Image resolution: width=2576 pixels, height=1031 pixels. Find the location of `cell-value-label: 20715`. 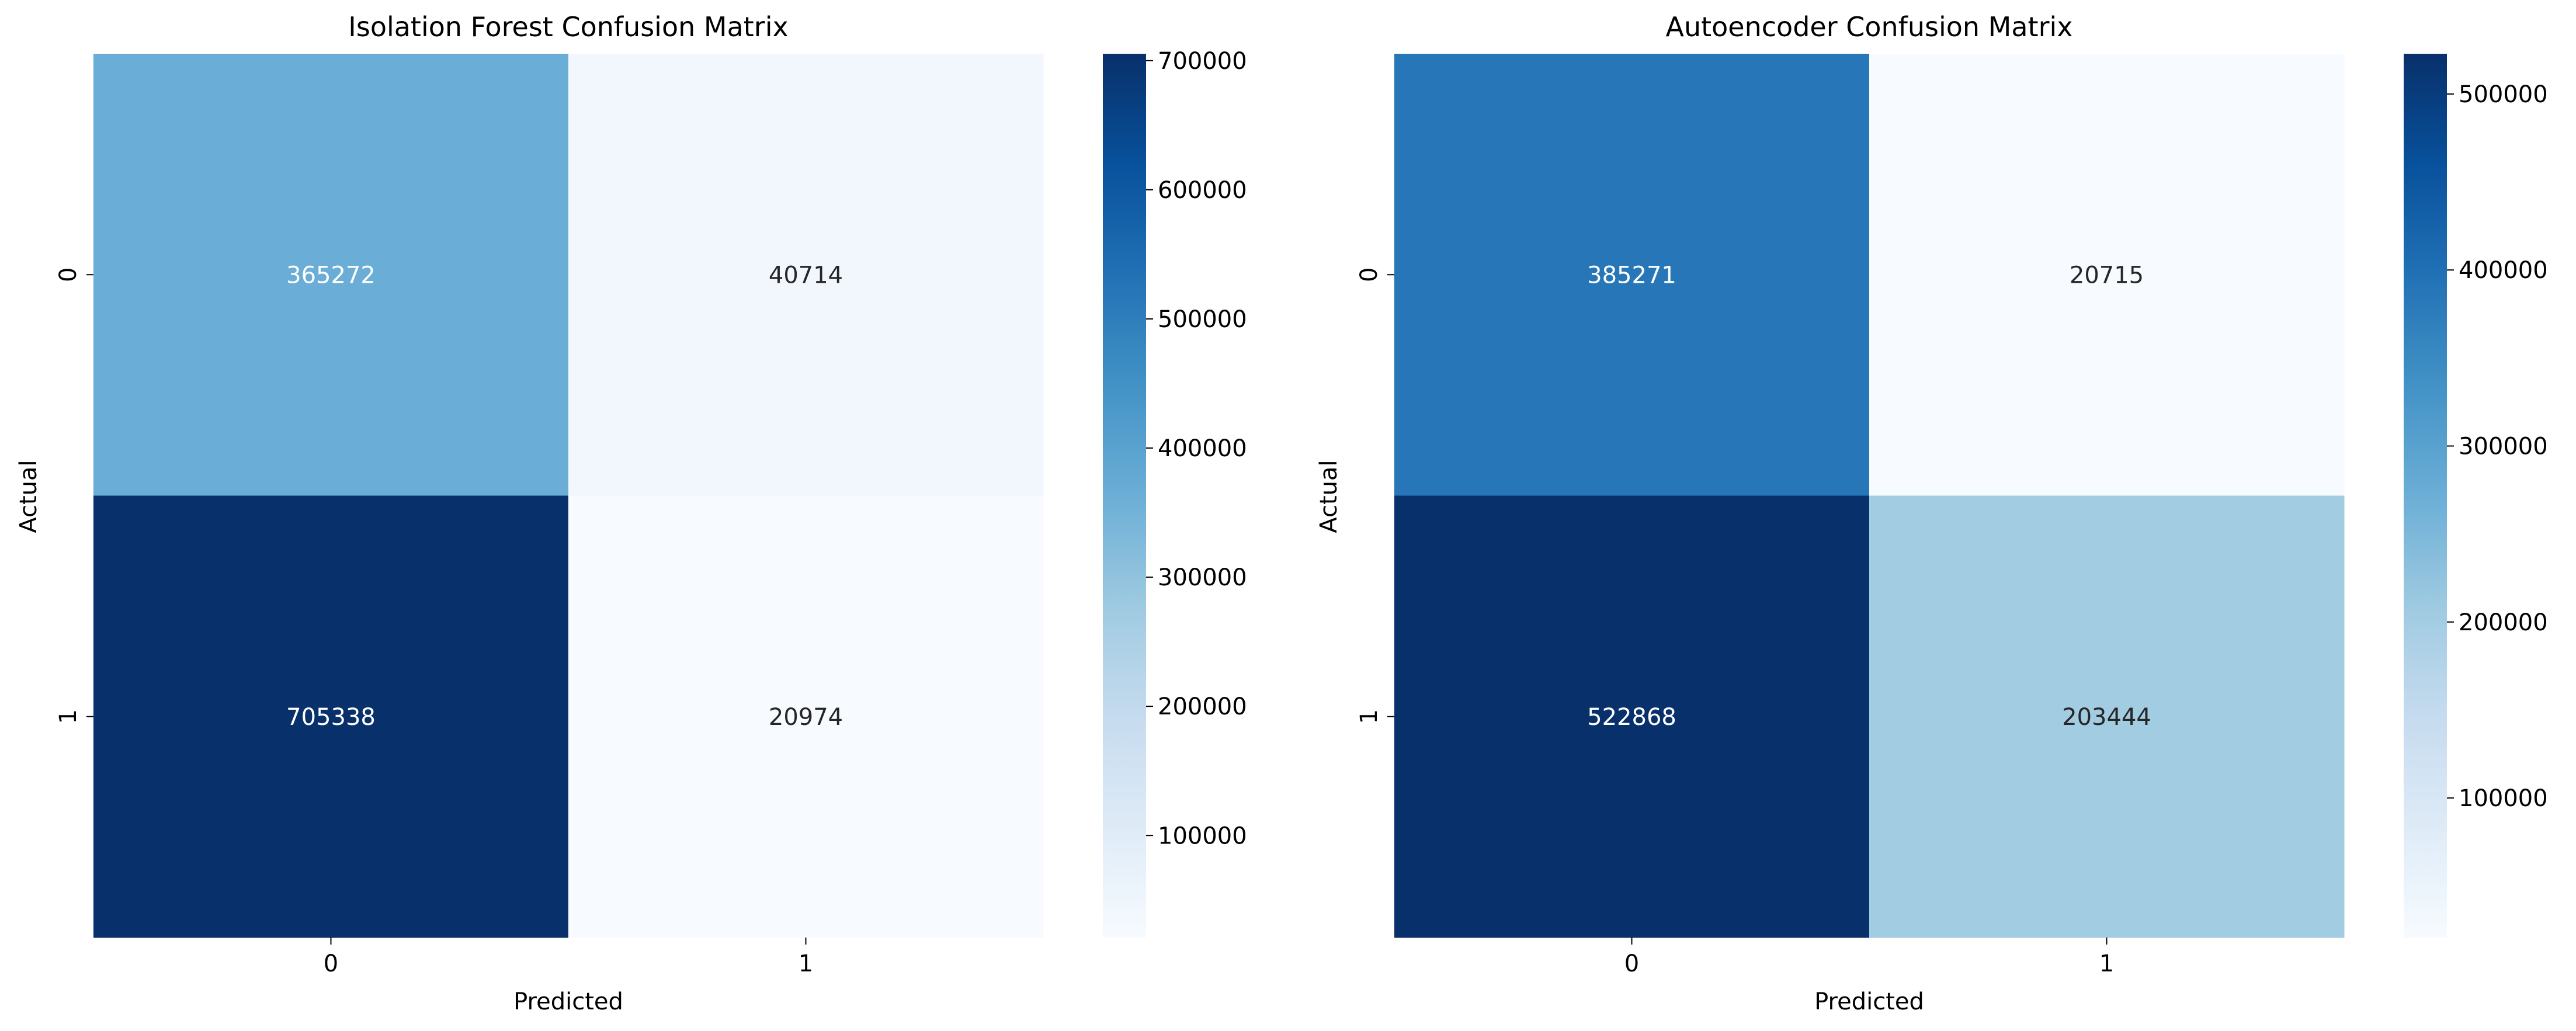

cell-value-label: 20715 is located at coordinates (2107, 275).